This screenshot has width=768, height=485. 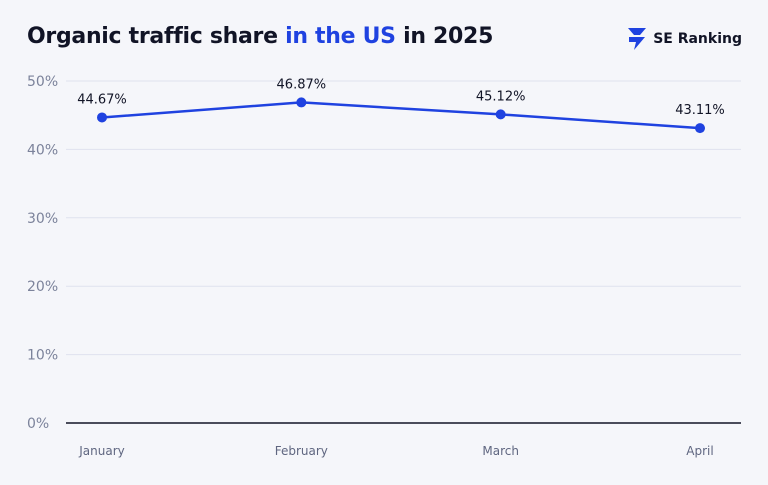 What do you see at coordinates (444, 36) in the screenshot?
I see `title-suffix: in 2025` at bounding box center [444, 36].